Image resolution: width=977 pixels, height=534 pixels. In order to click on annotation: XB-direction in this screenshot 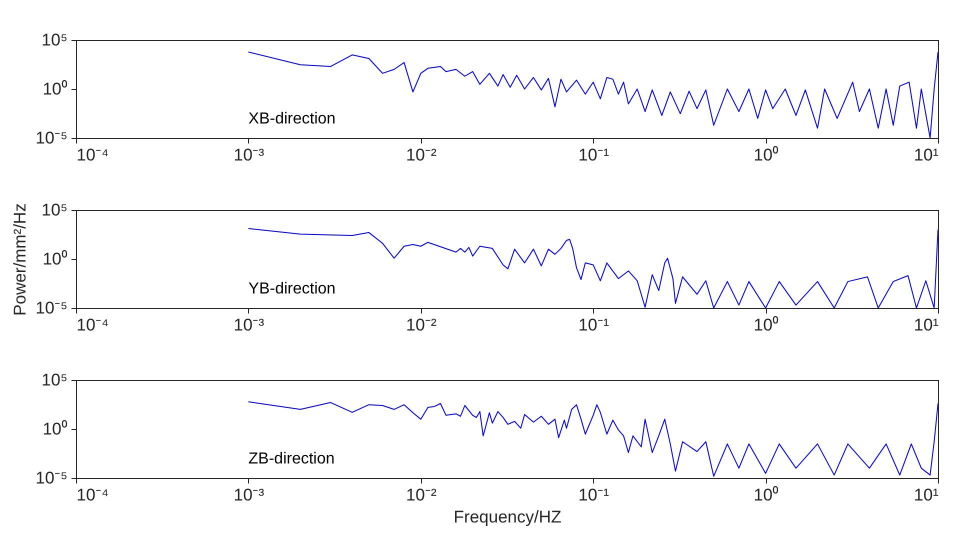, I will do `click(292, 119)`.